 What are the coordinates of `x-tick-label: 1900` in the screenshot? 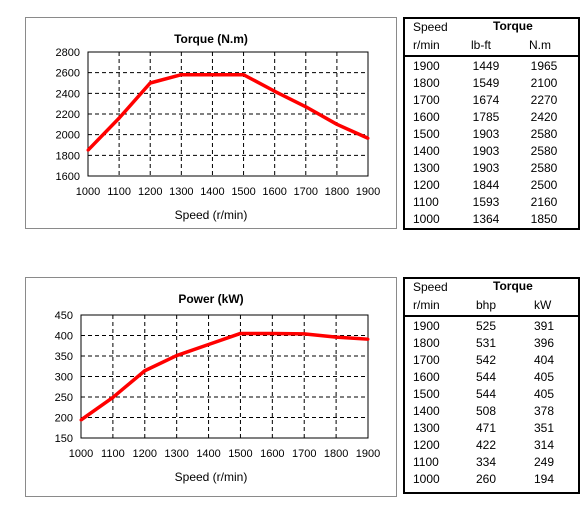 It's located at (368, 454).